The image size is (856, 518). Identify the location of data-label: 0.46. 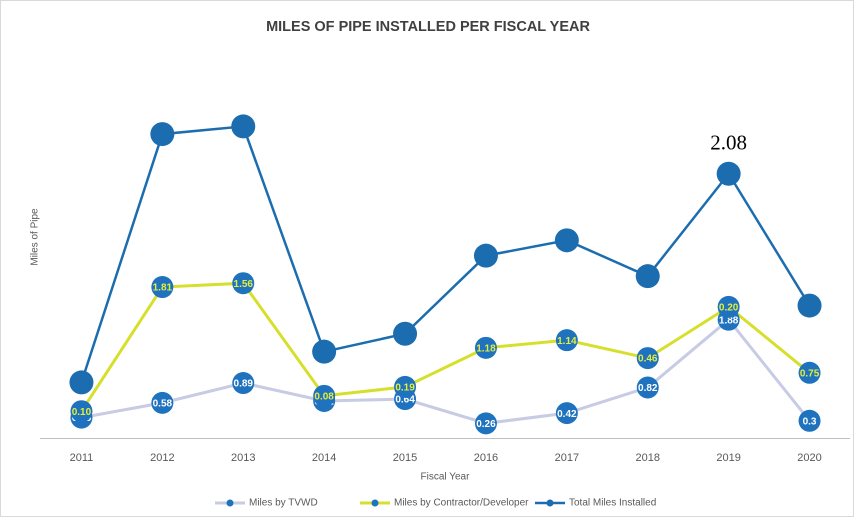
(648, 359).